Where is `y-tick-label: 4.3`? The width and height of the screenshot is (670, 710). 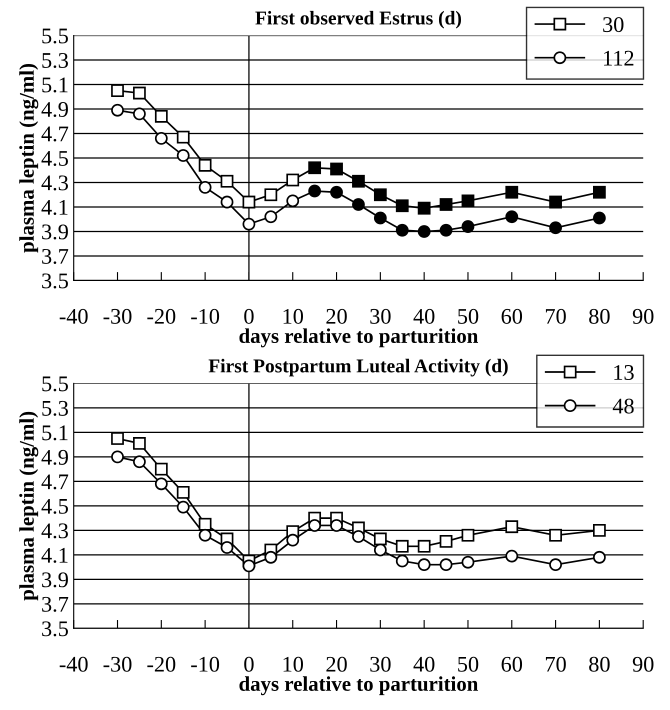 y-tick-label: 4.3 is located at coordinates (54, 182).